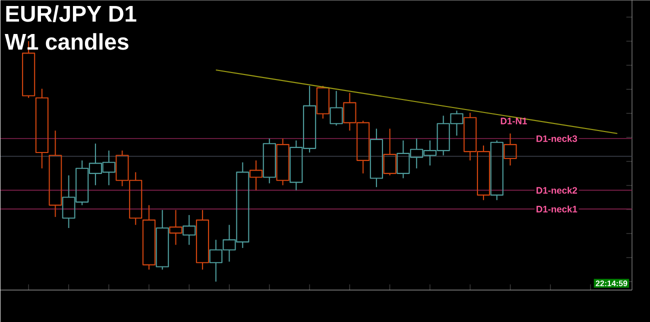  Describe the element at coordinates (71, 13) in the screenshot. I see `chart-title: EUR/JPY D1` at that location.